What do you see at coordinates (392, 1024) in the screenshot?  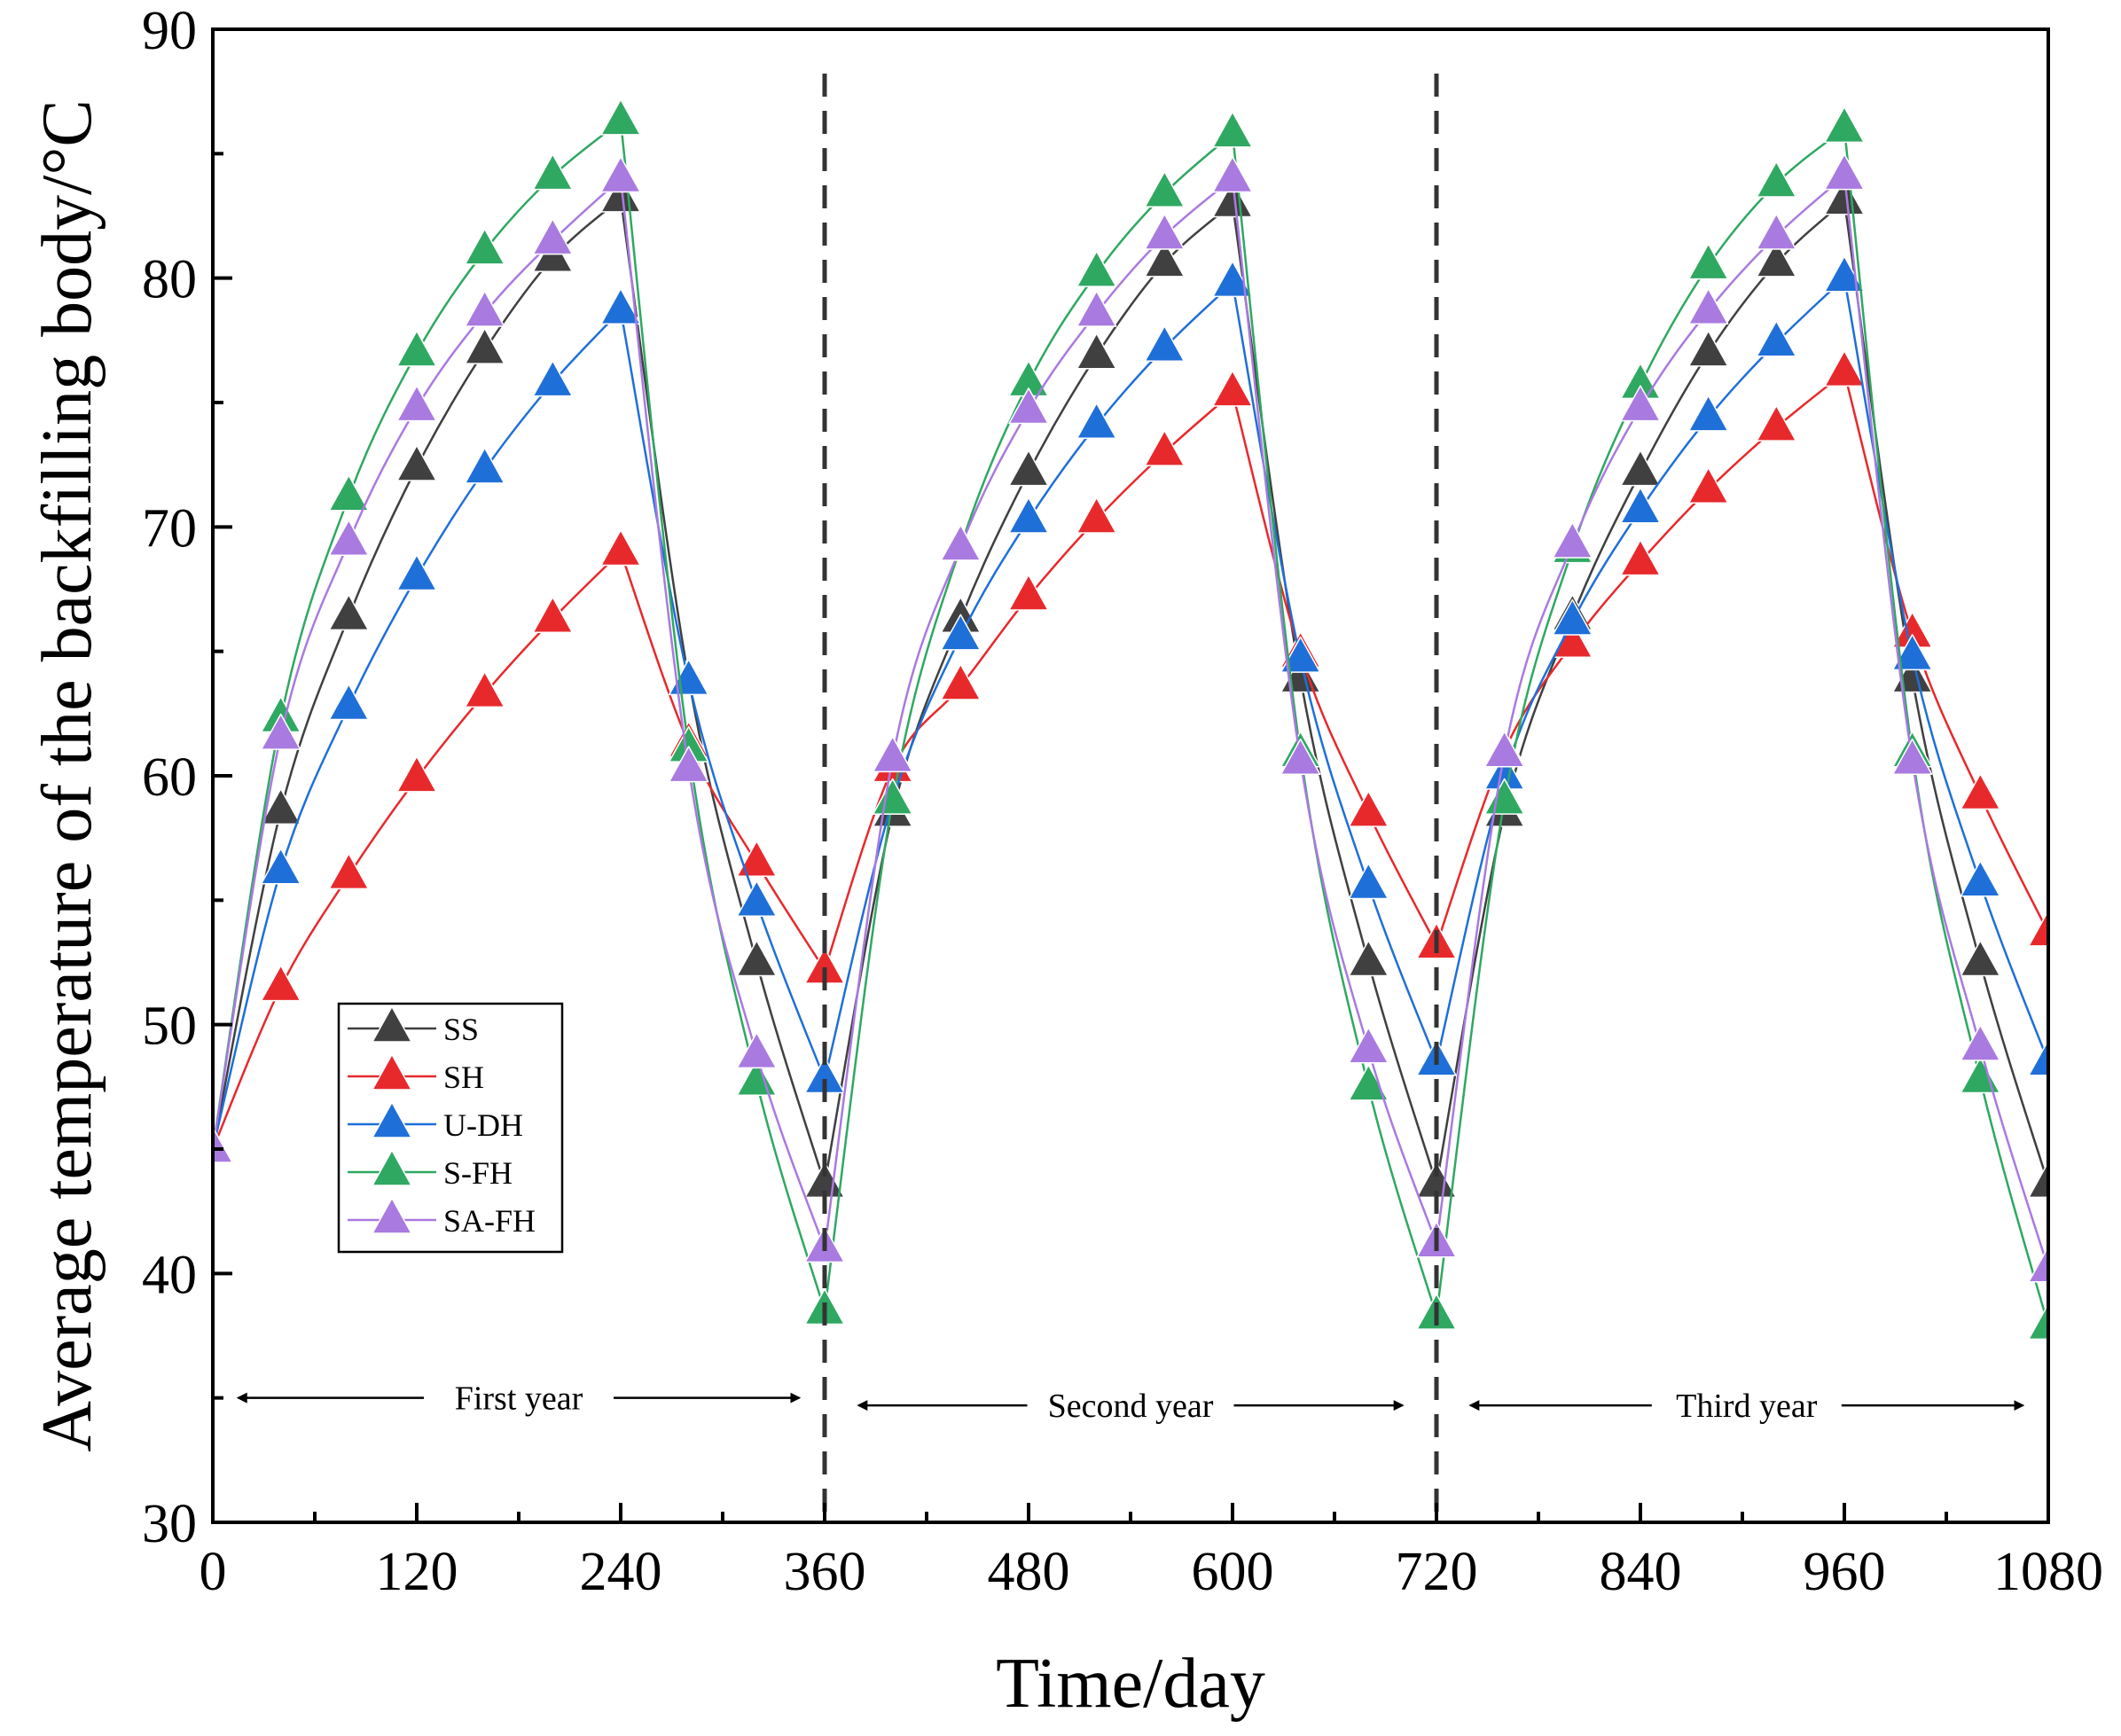 I see `legend-marker-ss` at bounding box center [392, 1024].